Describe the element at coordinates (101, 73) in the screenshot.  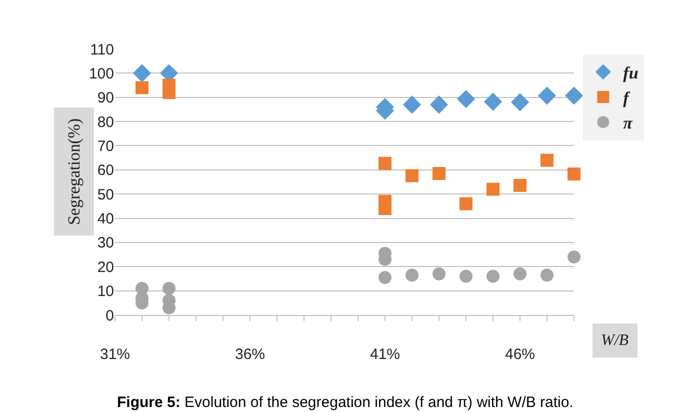
I see `y-tick-label: 100` at that location.